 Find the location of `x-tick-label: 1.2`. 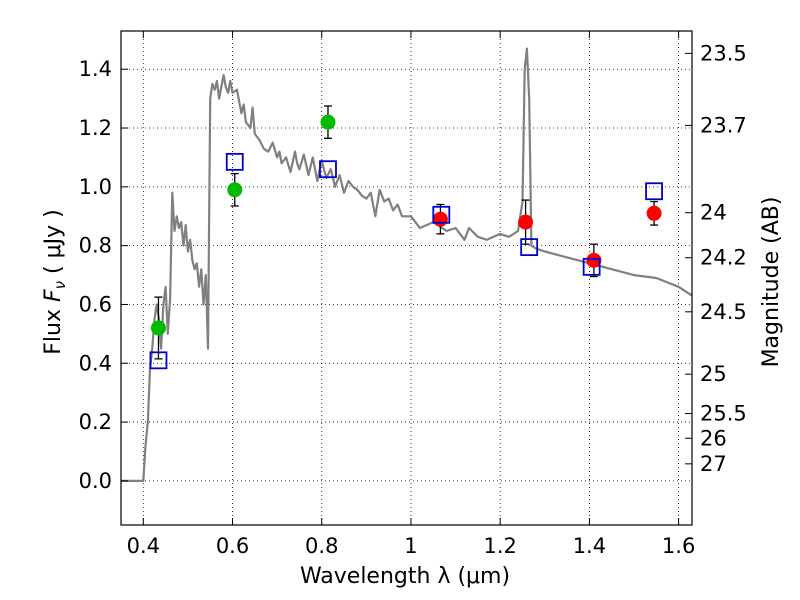

x-tick-label: 1.2 is located at coordinates (499, 546).